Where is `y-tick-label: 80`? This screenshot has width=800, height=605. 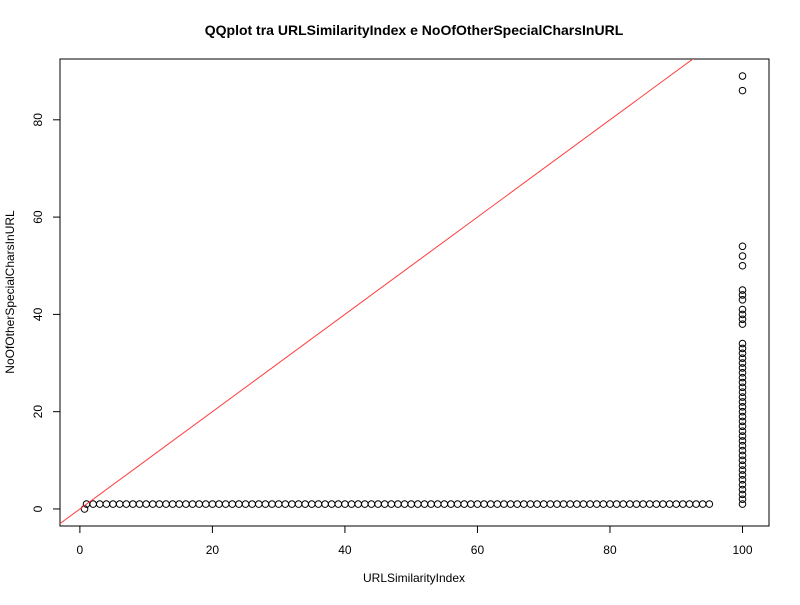
y-tick-label: 80 is located at coordinates (38, 120).